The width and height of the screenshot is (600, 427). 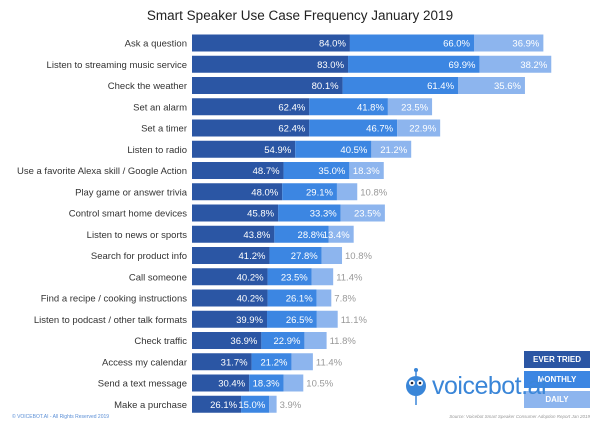 I want to click on data-label: 69.9%, so click(x=462, y=65).